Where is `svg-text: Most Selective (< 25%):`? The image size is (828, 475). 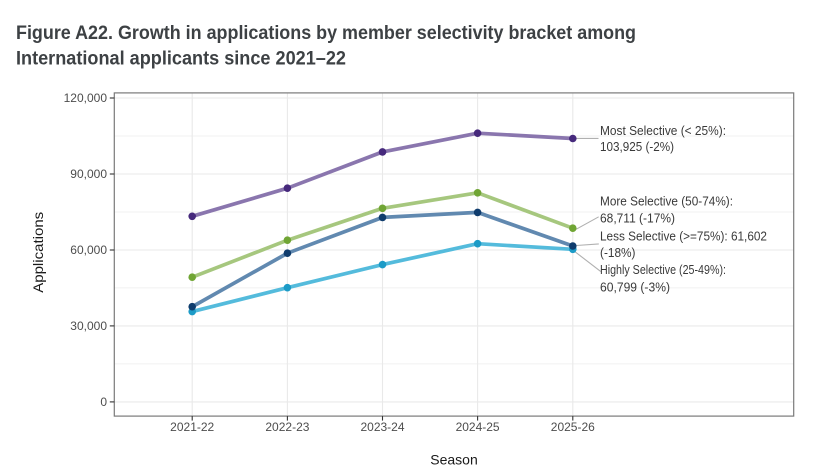 svg-text: Most Selective (< 25%): is located at coordinates (663, 131).